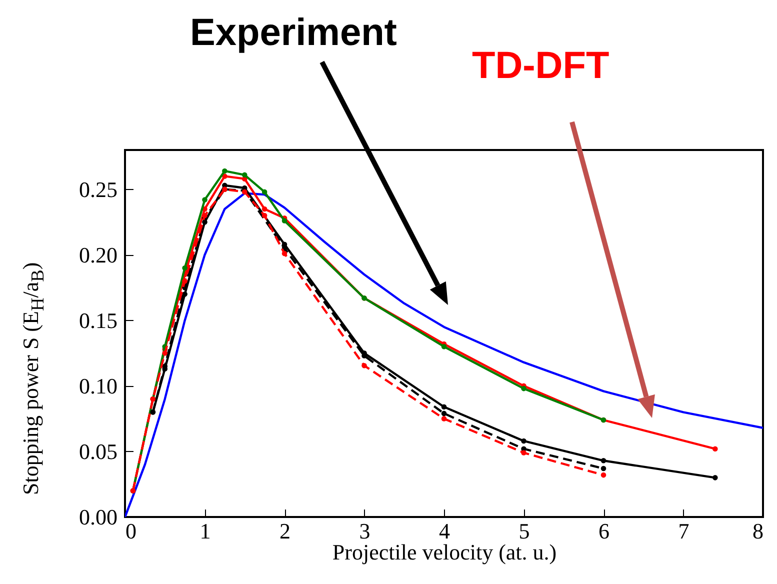 This screenshot has height=584, width=777. I want to click on x-tick-label: 7, so click(684, 531).